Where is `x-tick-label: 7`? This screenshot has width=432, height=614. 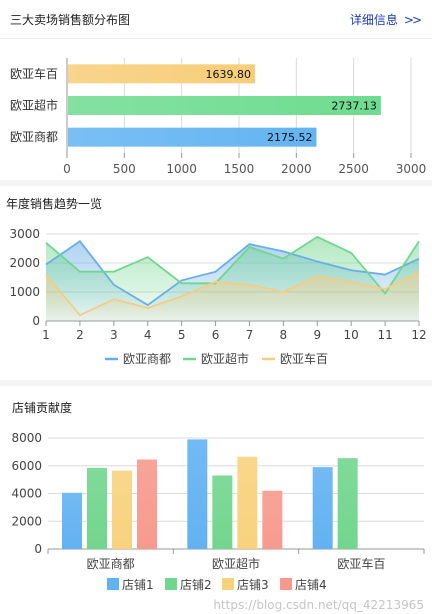 x-tick-label: 7 is located at coordinates (250, 335).